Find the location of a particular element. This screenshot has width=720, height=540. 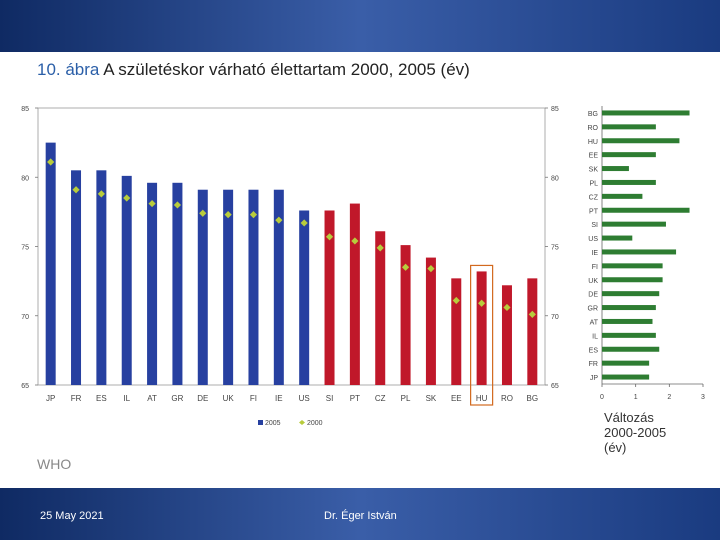

x-tick-label: US is located at coordinates (304, 398).